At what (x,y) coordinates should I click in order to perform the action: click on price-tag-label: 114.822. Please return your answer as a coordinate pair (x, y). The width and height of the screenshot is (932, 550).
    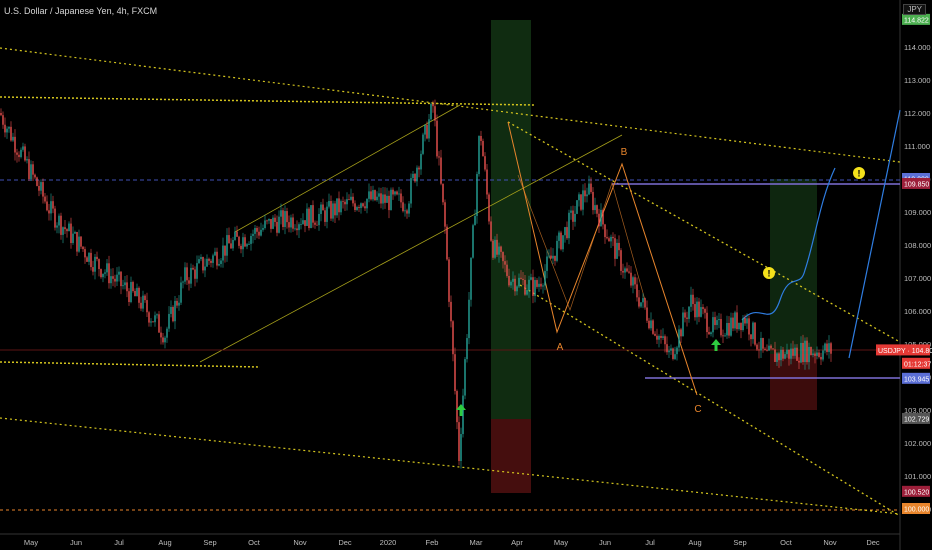
    Looking at the image, I should click on (916, 20).